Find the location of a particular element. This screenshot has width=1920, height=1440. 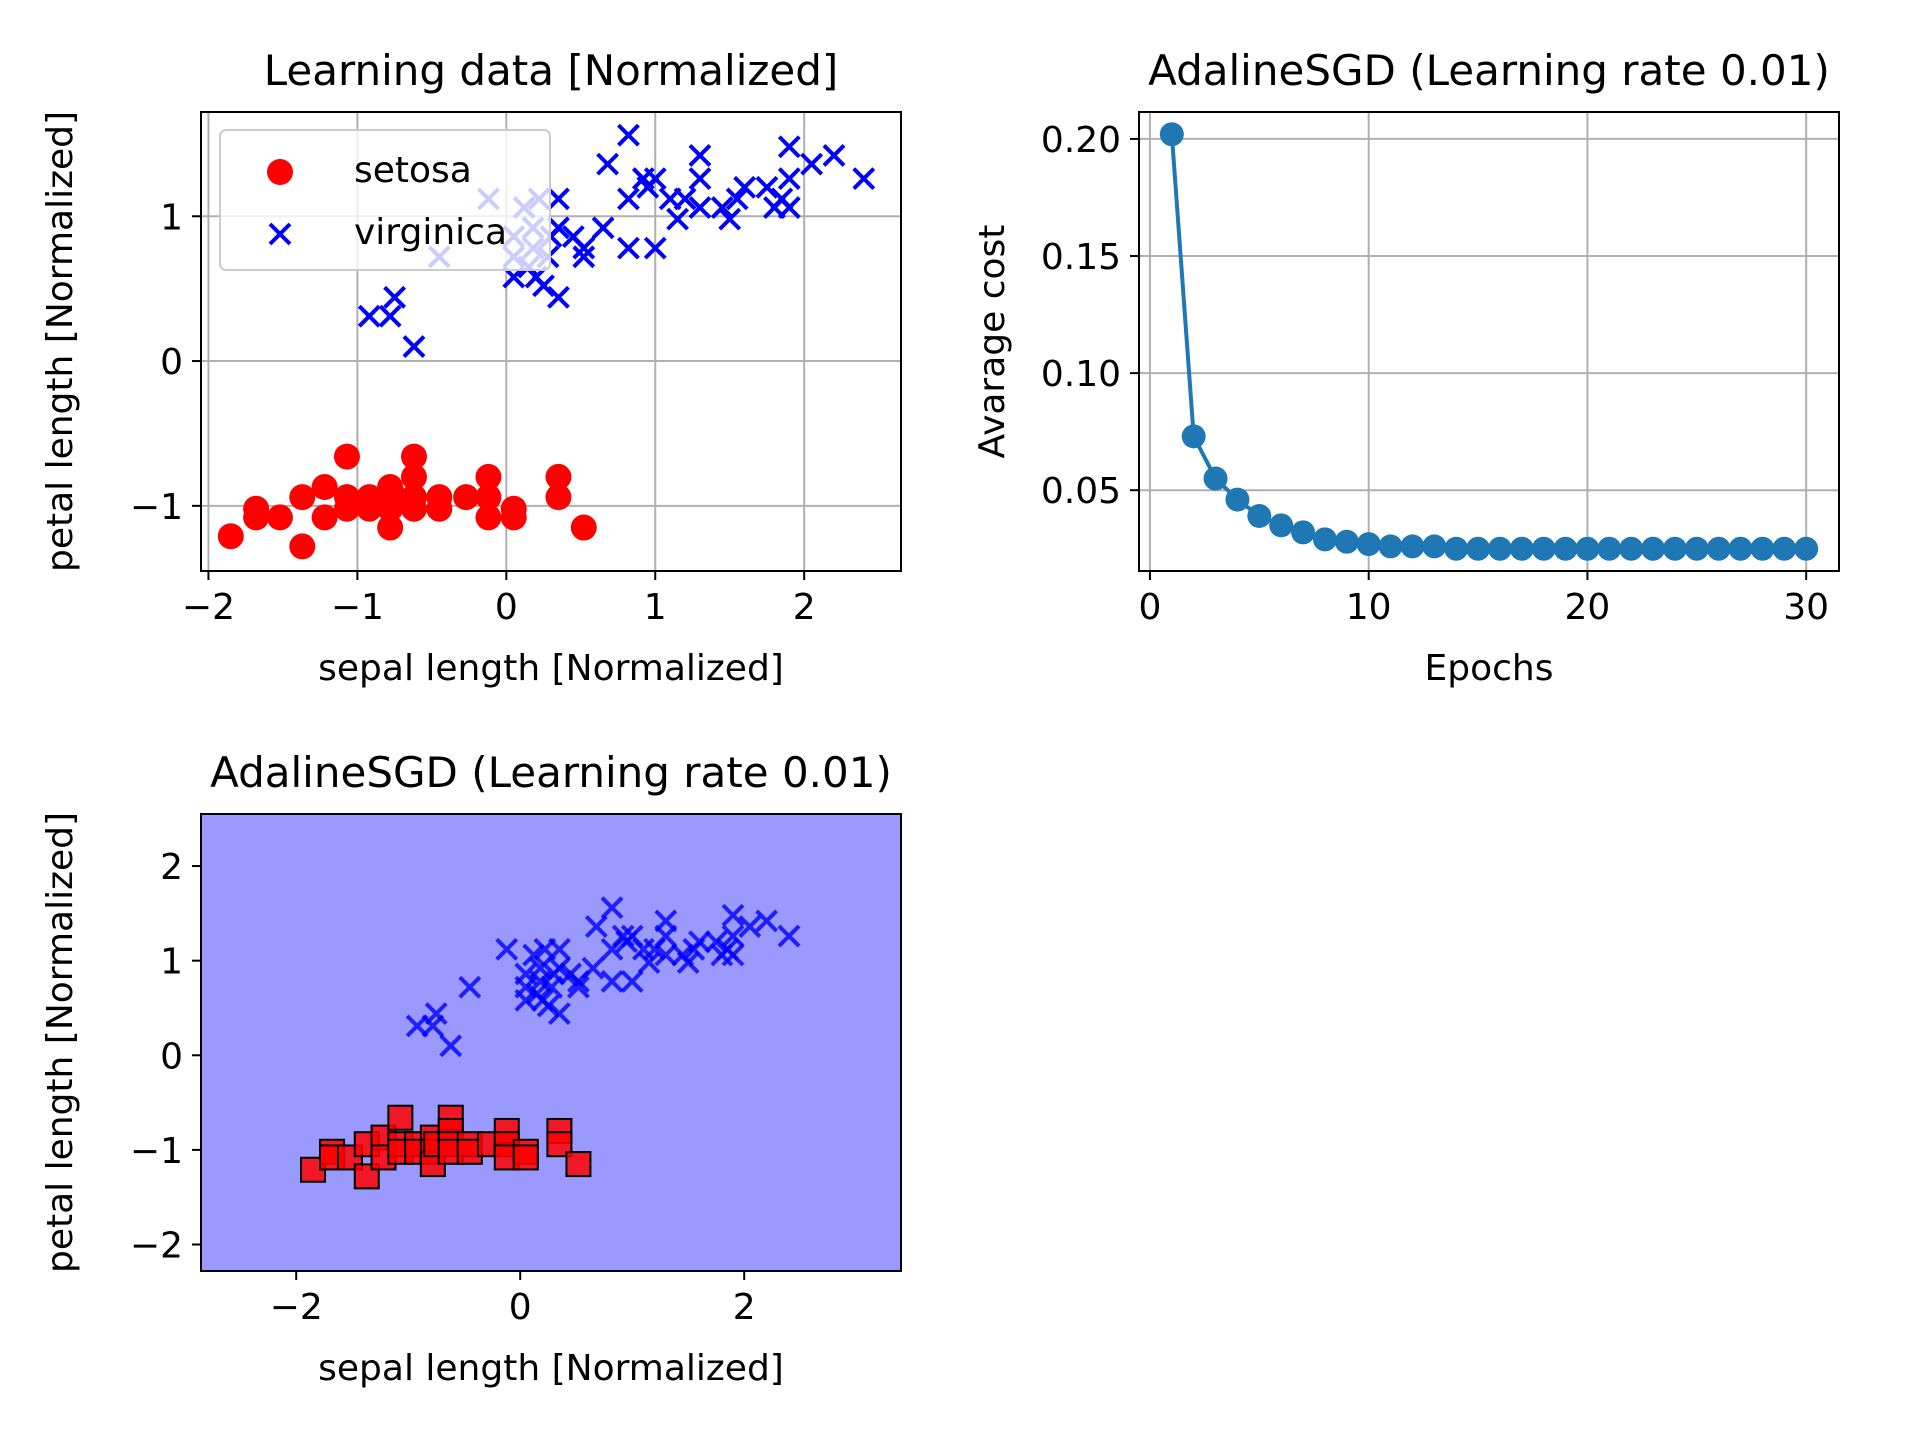

cost-line is located at coordinates (1488, 342).